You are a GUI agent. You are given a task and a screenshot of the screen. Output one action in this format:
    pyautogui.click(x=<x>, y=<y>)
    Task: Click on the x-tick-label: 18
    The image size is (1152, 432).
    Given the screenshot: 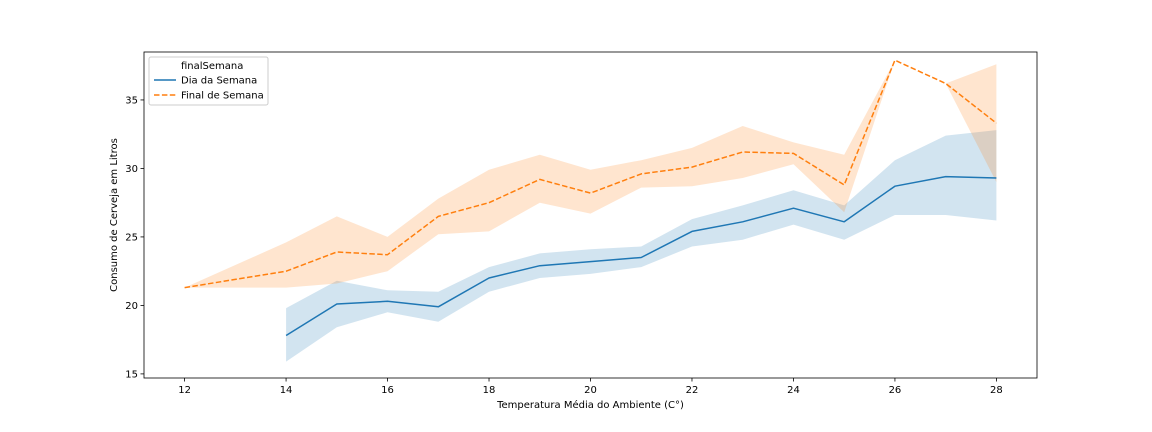 What is the action you would take?
    pyautogui.click(x=489, y=390)
    